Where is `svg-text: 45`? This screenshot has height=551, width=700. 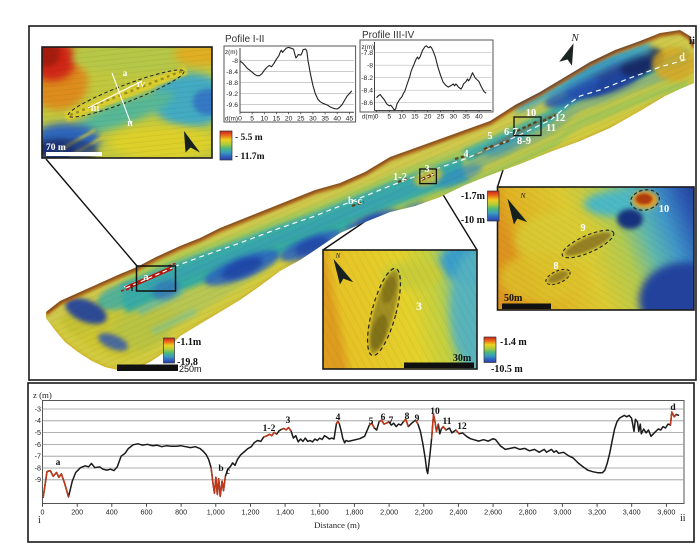
svg-text: 45 is located at coordinates (350, 119).